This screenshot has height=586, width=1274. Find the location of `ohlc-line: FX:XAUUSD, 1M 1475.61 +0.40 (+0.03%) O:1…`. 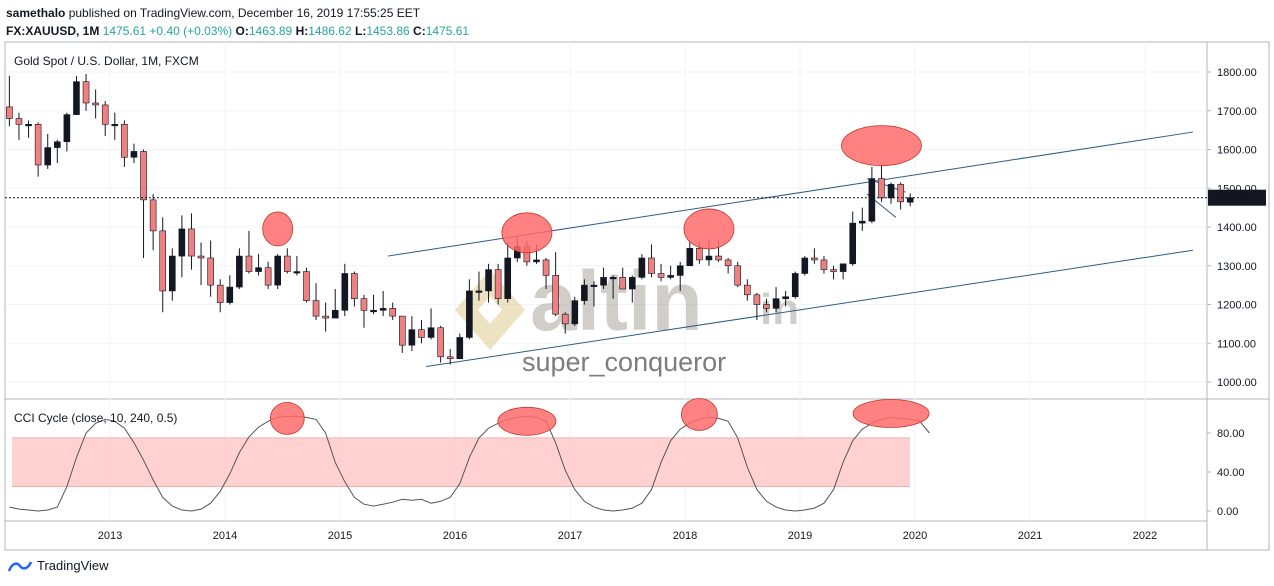

ohlc-line: FX:XAUUSD, 1M 1475.61 +0.40 (+0.03%) O:1… is located at coordinates (237, 31).